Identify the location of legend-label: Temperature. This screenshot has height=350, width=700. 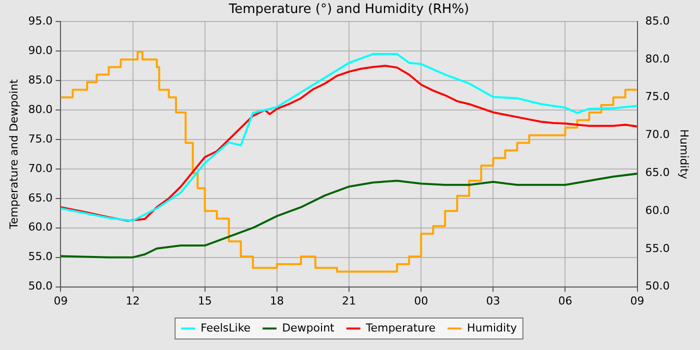
(400, 327).